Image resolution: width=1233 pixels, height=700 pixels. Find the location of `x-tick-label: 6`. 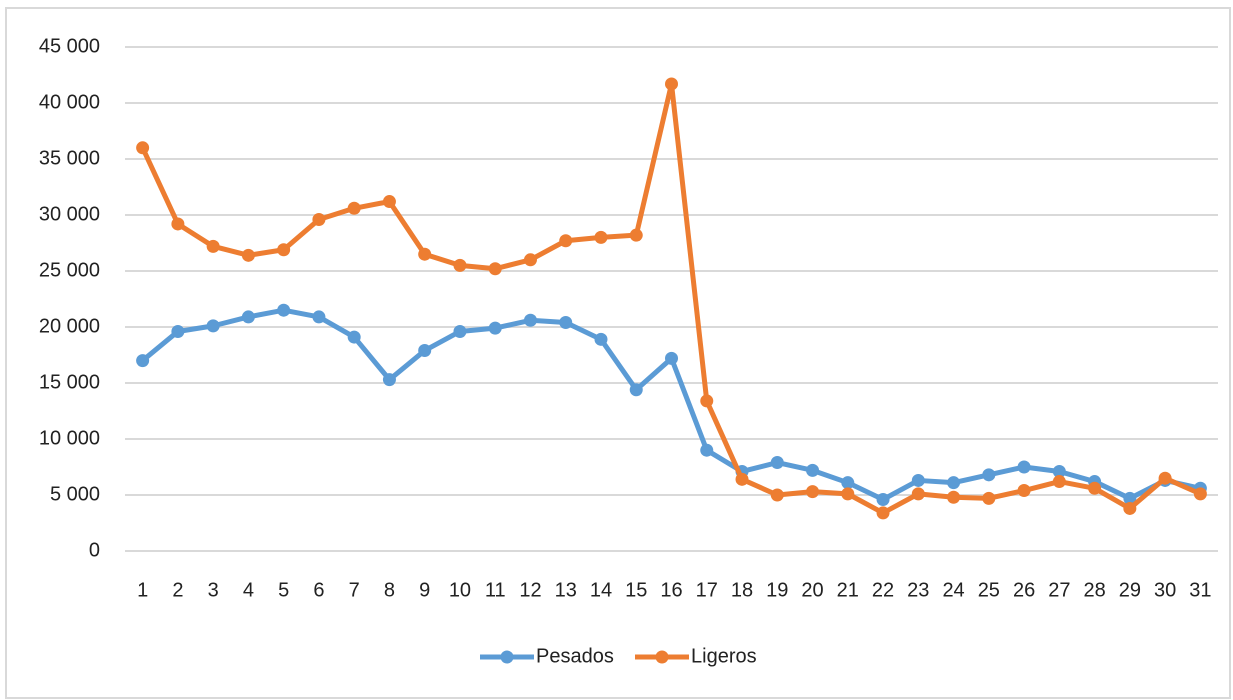

x-tick-label: 6 is located at coordinates (318, 590).